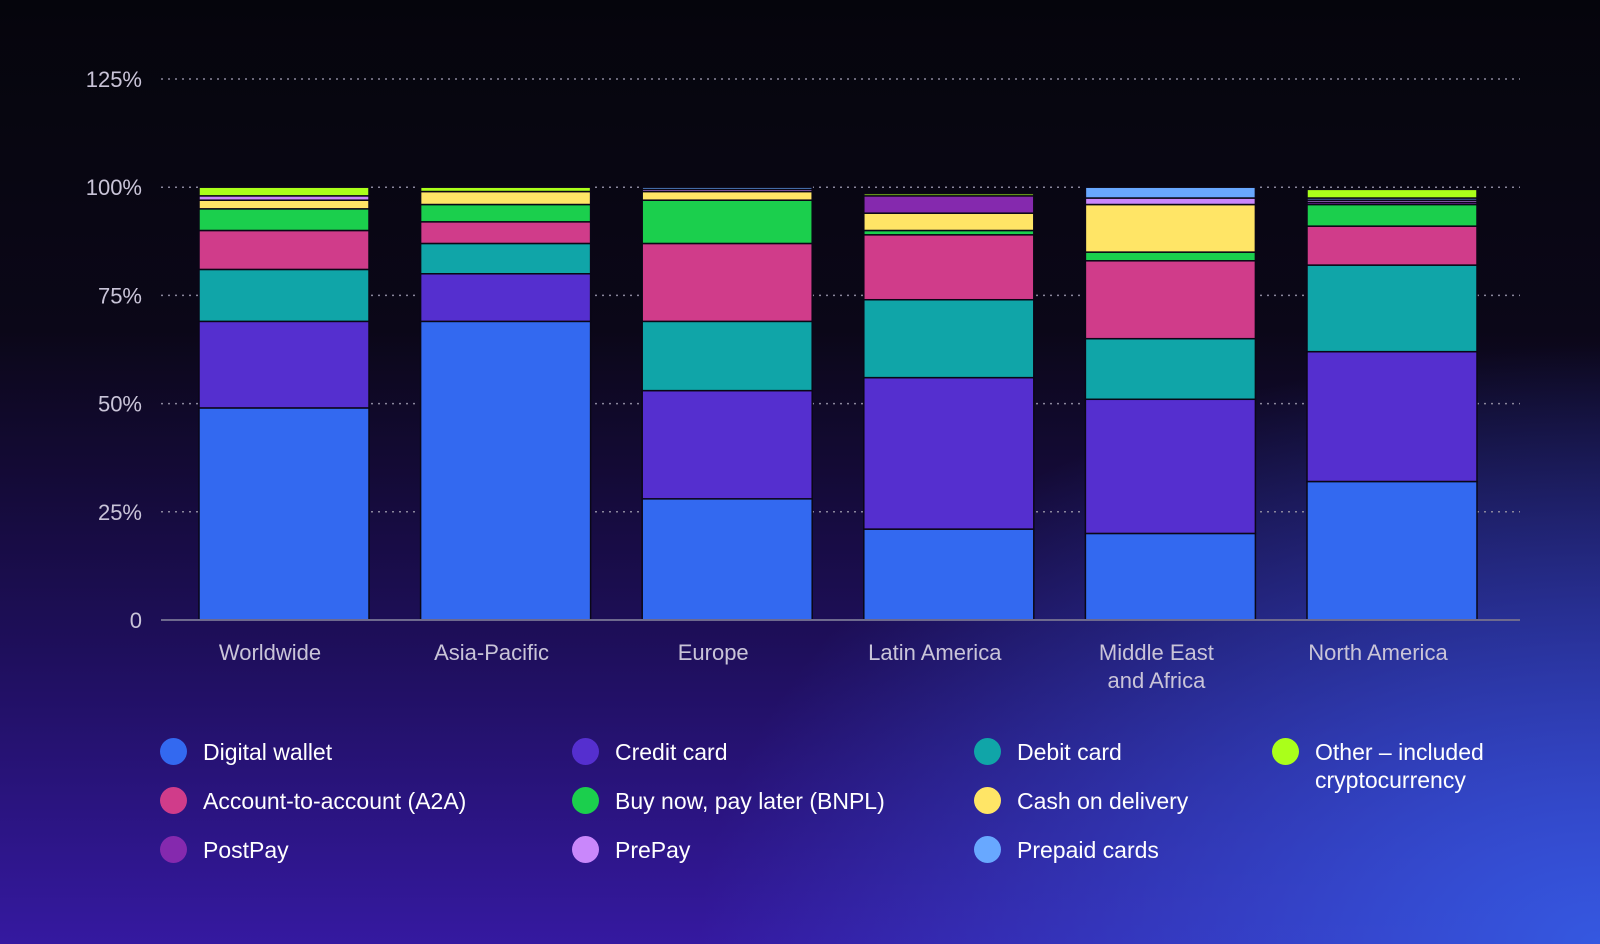 The width and height of the screenshot is (1600, 944). What do you see at coordinates (1156, 680) in the screenshot?
I see `x-tick-label: and Africa` at bounding box center [1156, 680].